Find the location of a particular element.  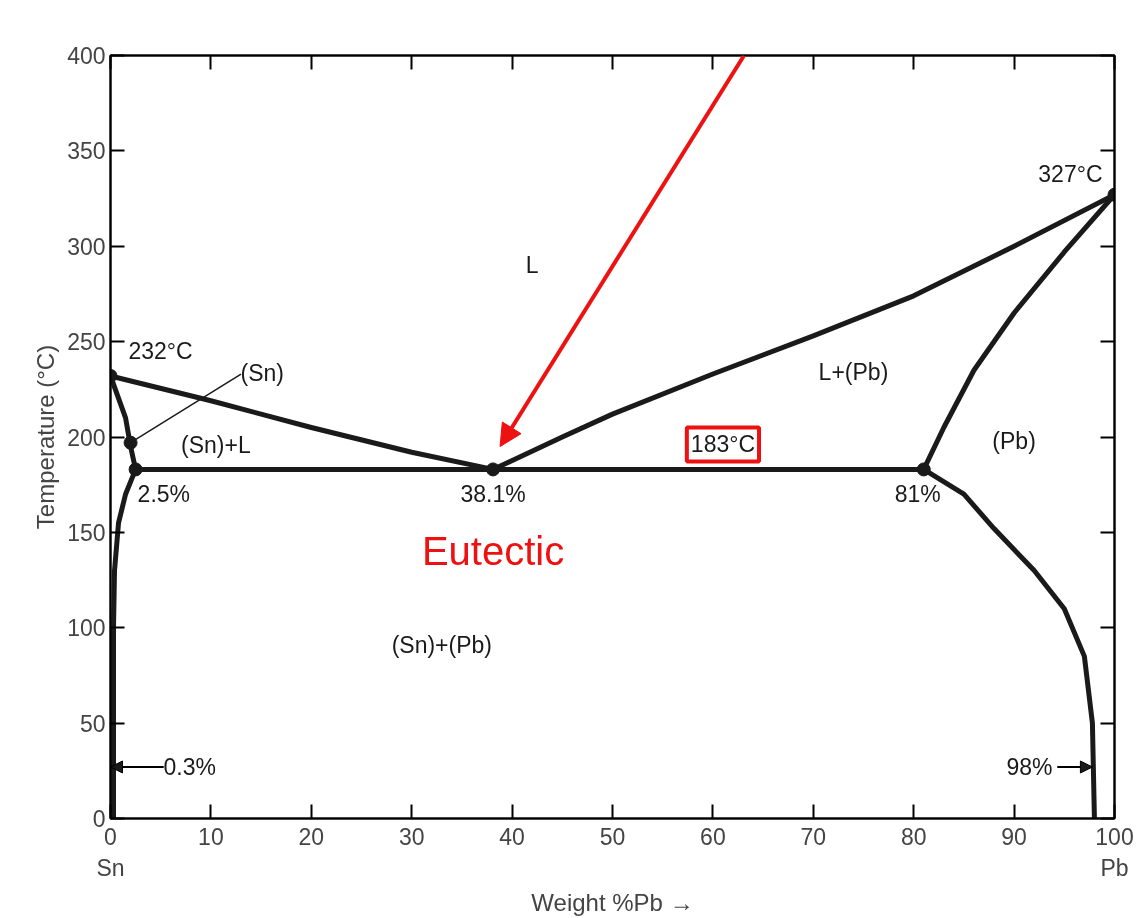

x-tick-label: 10 is located at coordinates (211, 836).